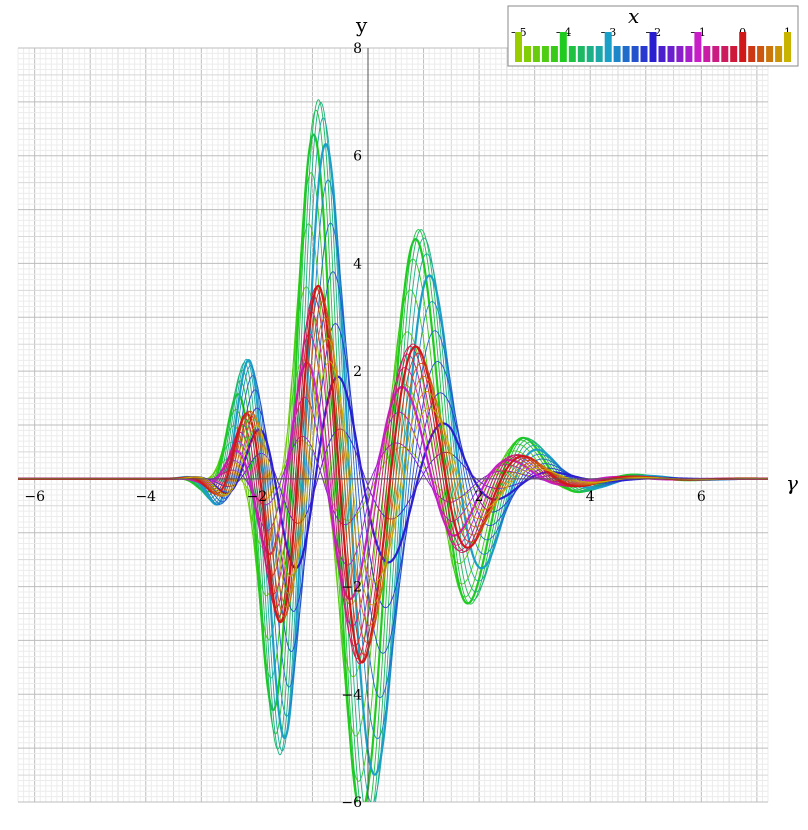 The width and height of the screenshot is (808, 830). I want to click on y-tick-label: −2, so click(351, 588).